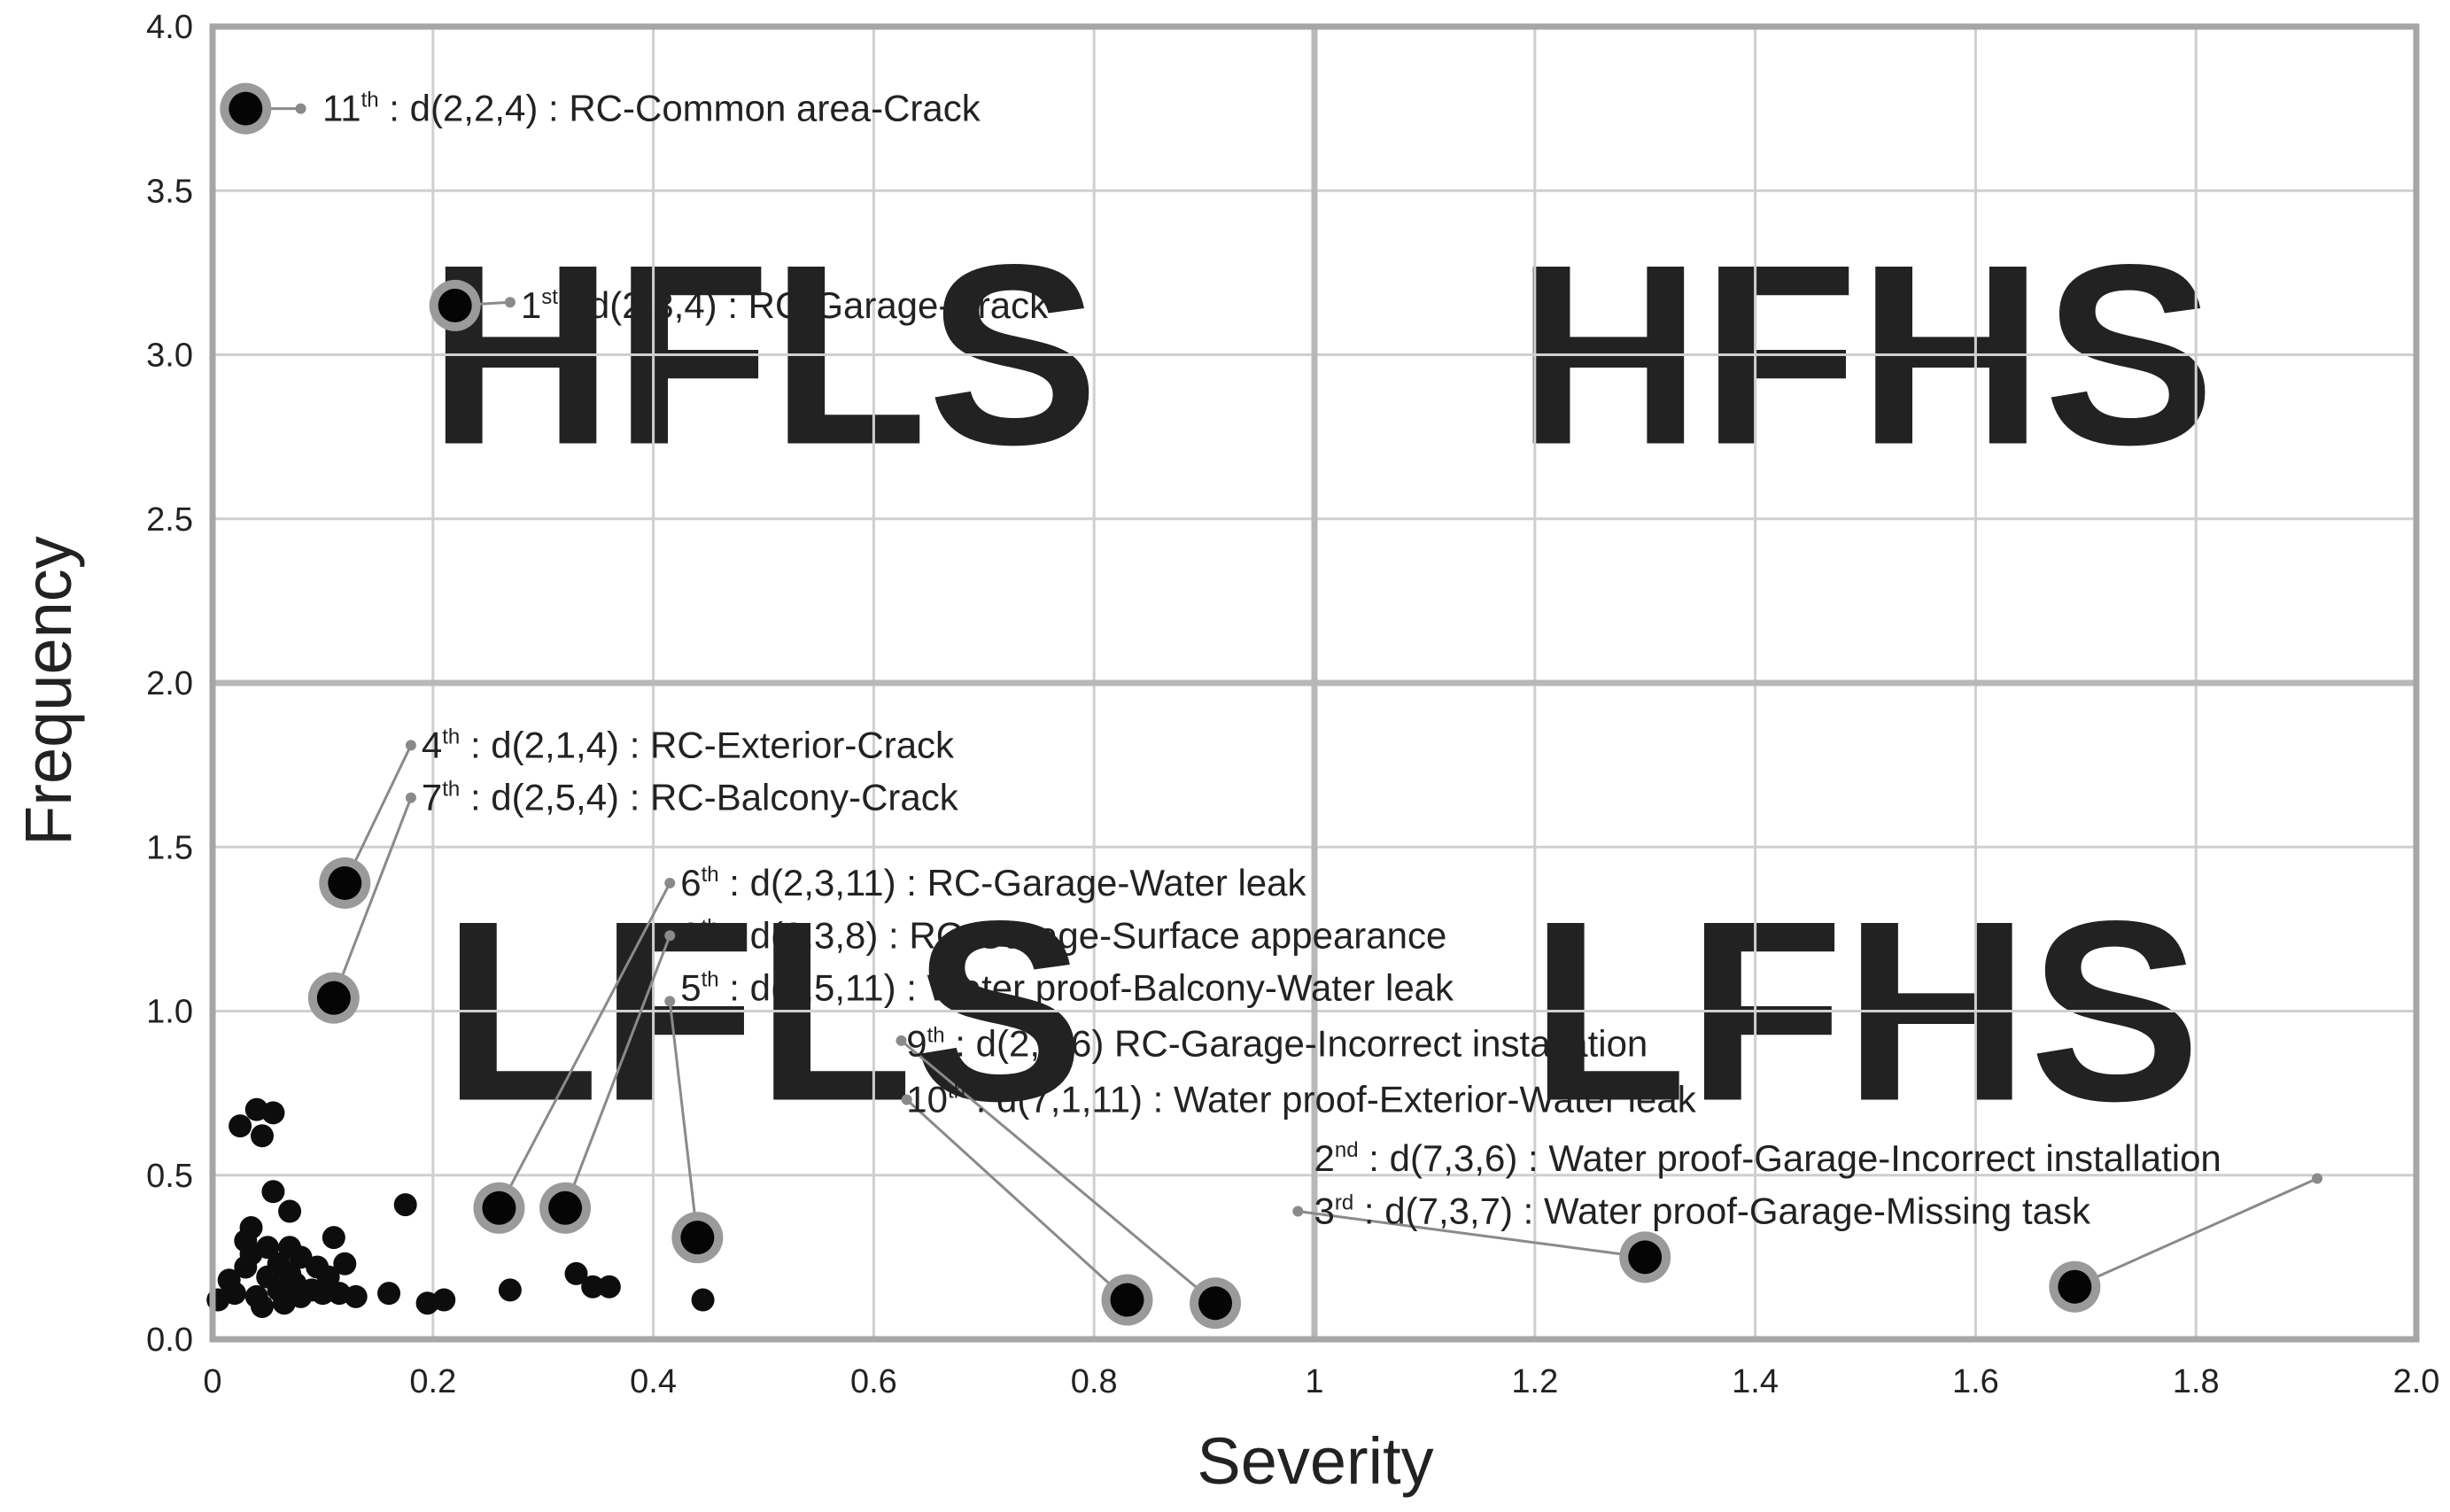 This screenshot has width=2450, height=1512. I want to click on rank-suffix: st, so click(549, 297).